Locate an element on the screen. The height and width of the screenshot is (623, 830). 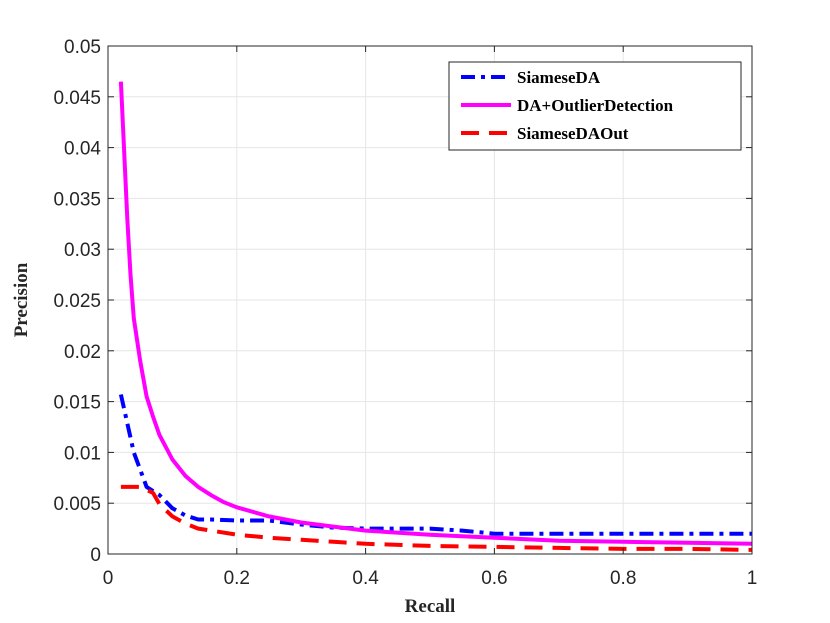
x-tick-label: 0 is located at coordinates (108, 578).